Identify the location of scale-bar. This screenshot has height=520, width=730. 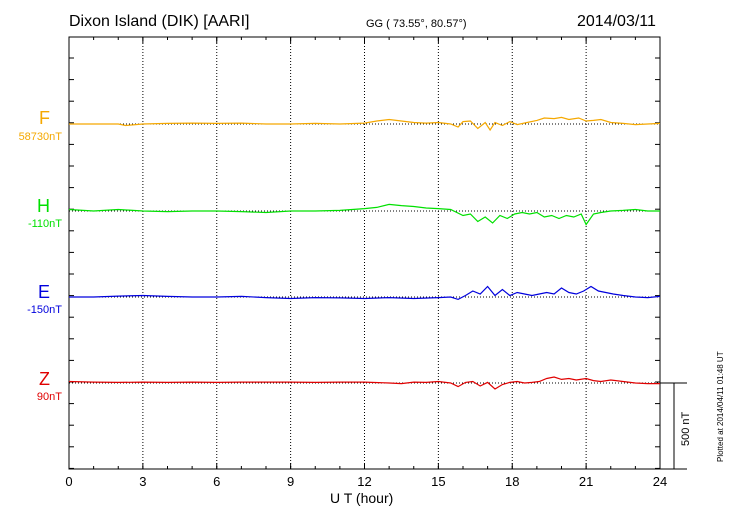
(673, 426).